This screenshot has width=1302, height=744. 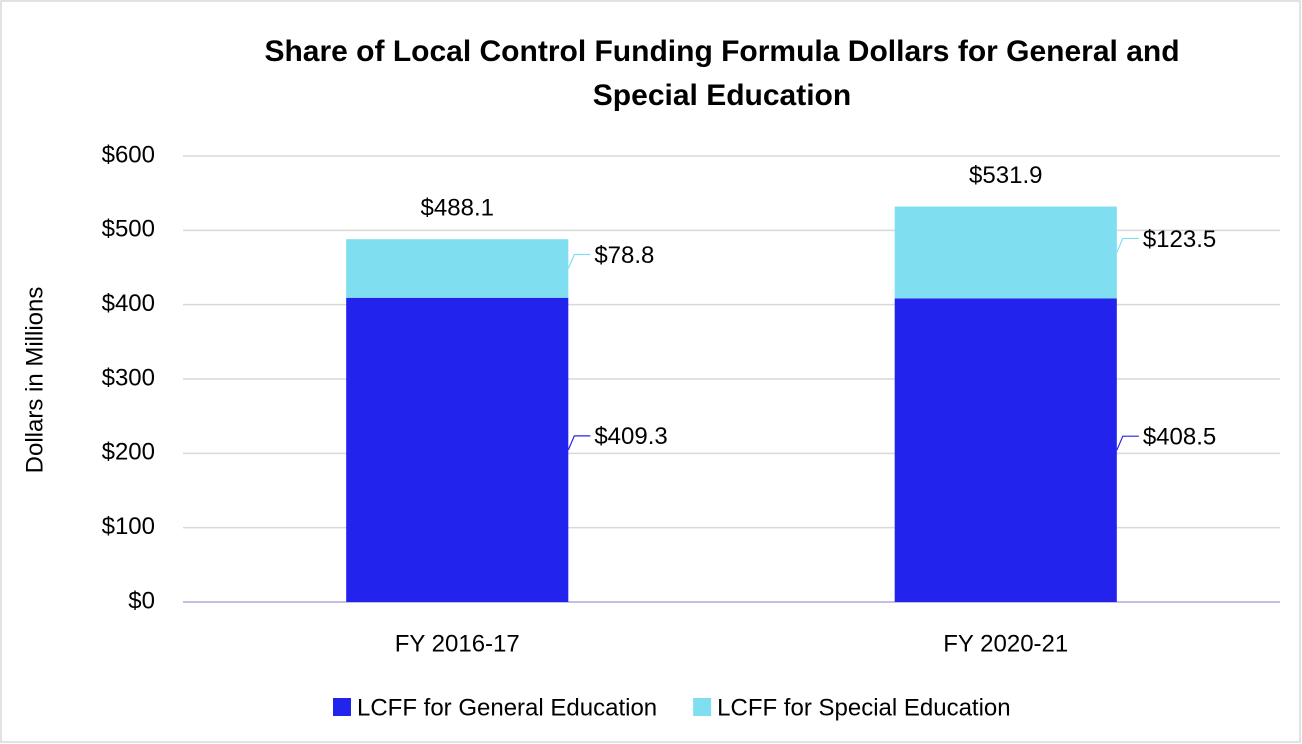 What do you see at coordinates (1179, 239) in the screenshot?
I see `data-label: $123.5` at bounding box center [1179, 239].